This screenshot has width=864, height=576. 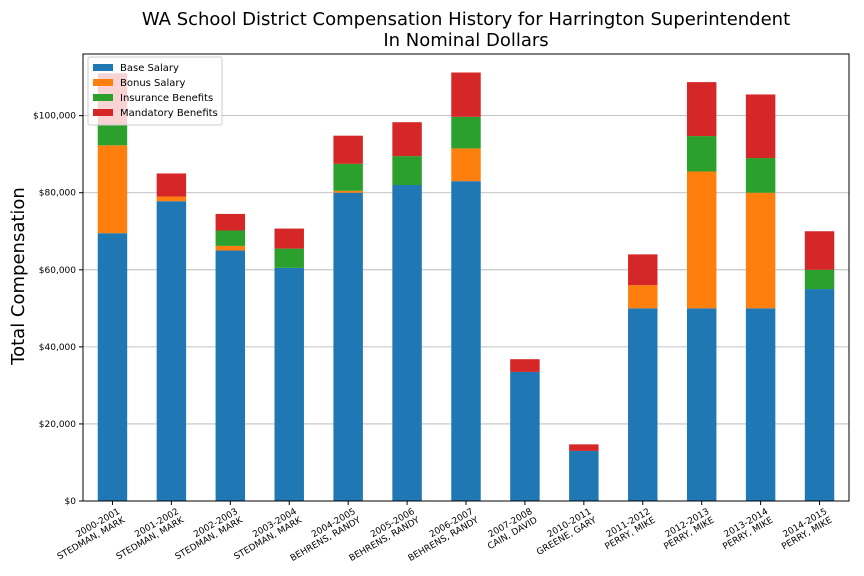 What do you see at coordinates (230, 248) in the screenshot?
I see `bar-bonus-salary-2002-2003` at bounding box center [230, 248].